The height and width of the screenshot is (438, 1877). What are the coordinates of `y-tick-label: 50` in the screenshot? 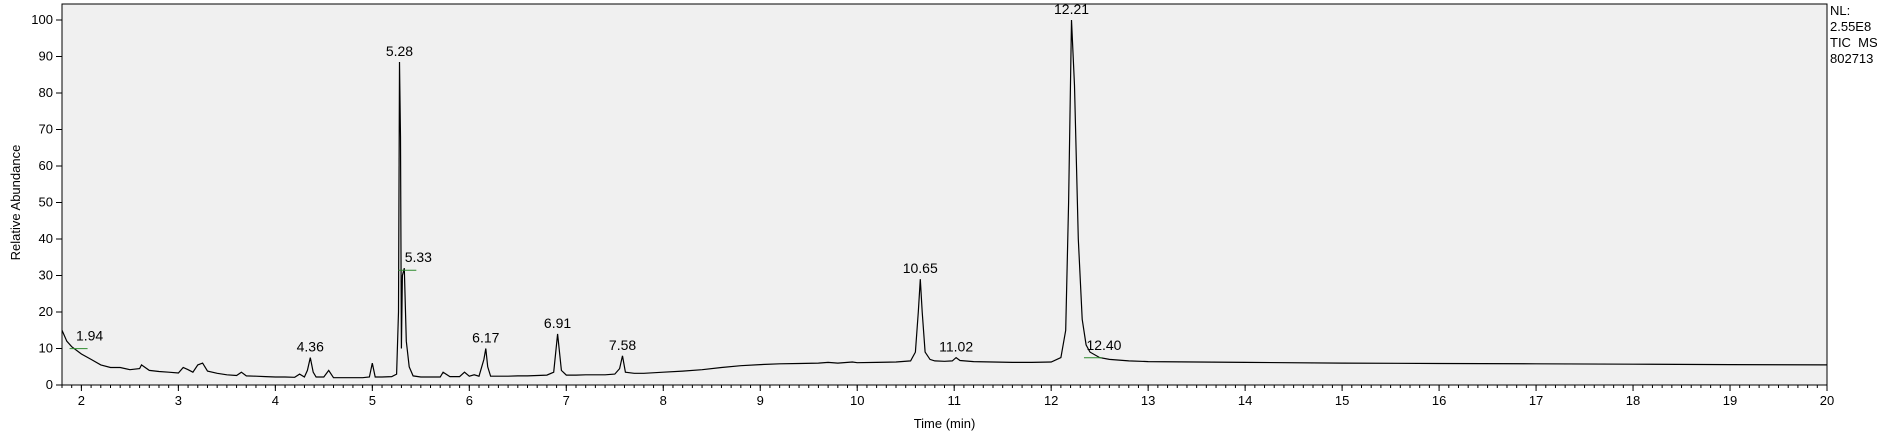 It's located at (46, 202).